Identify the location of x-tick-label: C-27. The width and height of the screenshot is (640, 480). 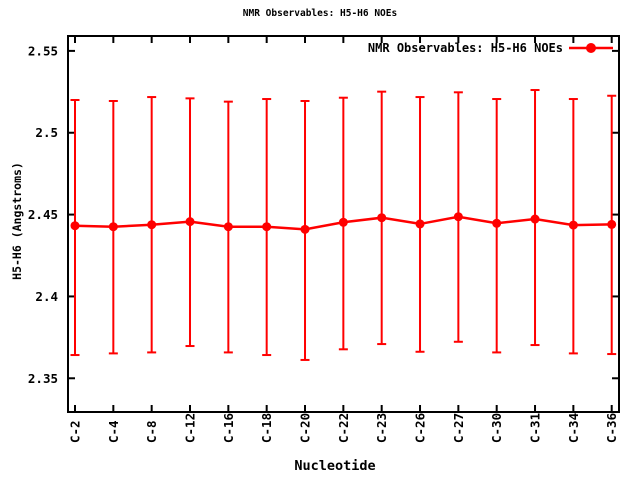
(458, 428).